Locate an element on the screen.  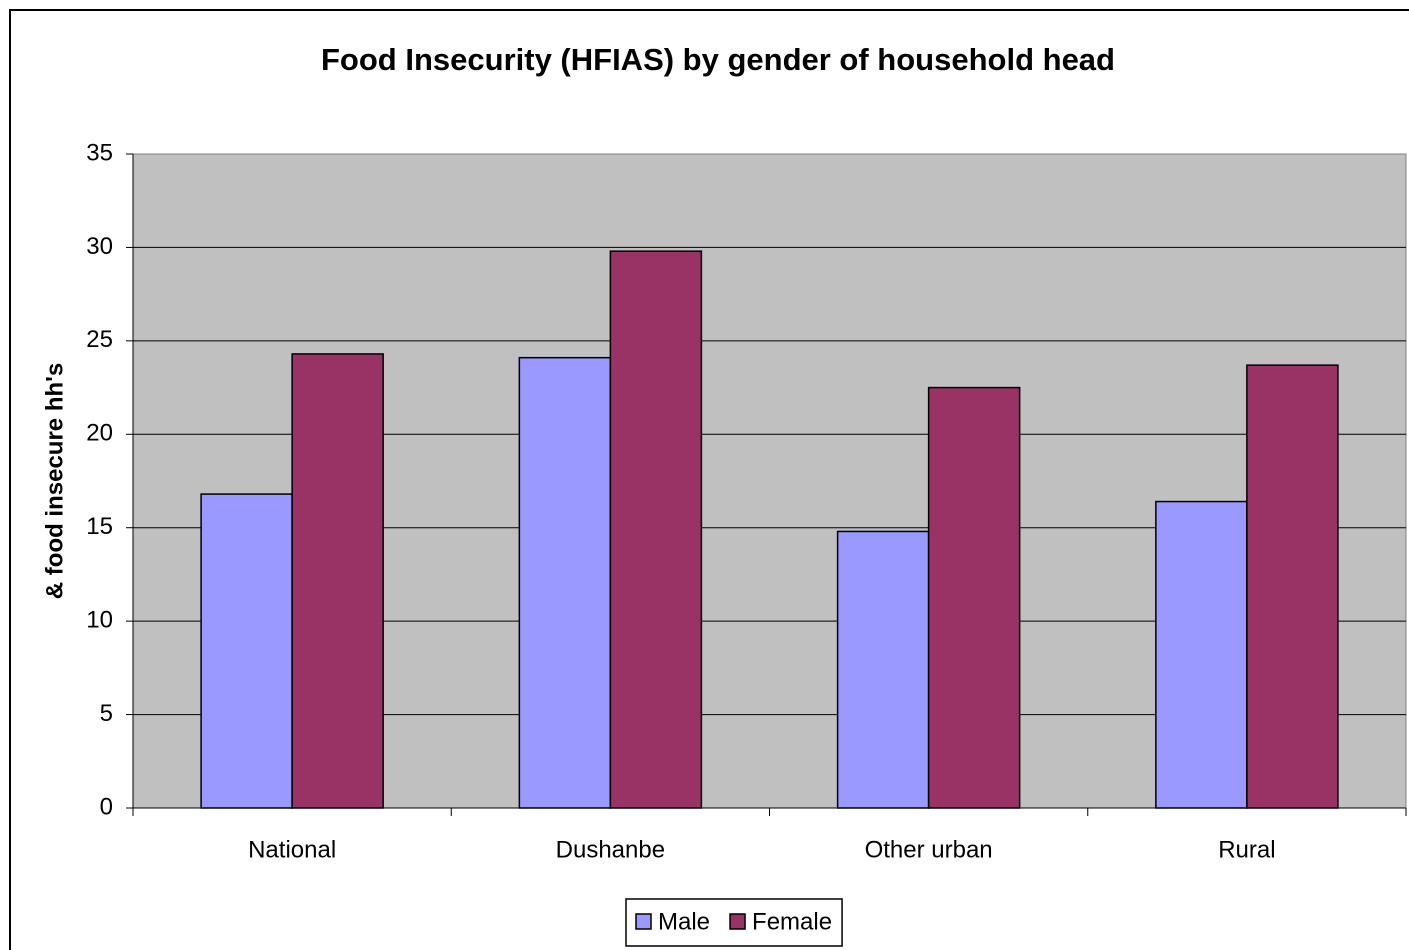
legend-label: Male is located at coordinates (684, 921).